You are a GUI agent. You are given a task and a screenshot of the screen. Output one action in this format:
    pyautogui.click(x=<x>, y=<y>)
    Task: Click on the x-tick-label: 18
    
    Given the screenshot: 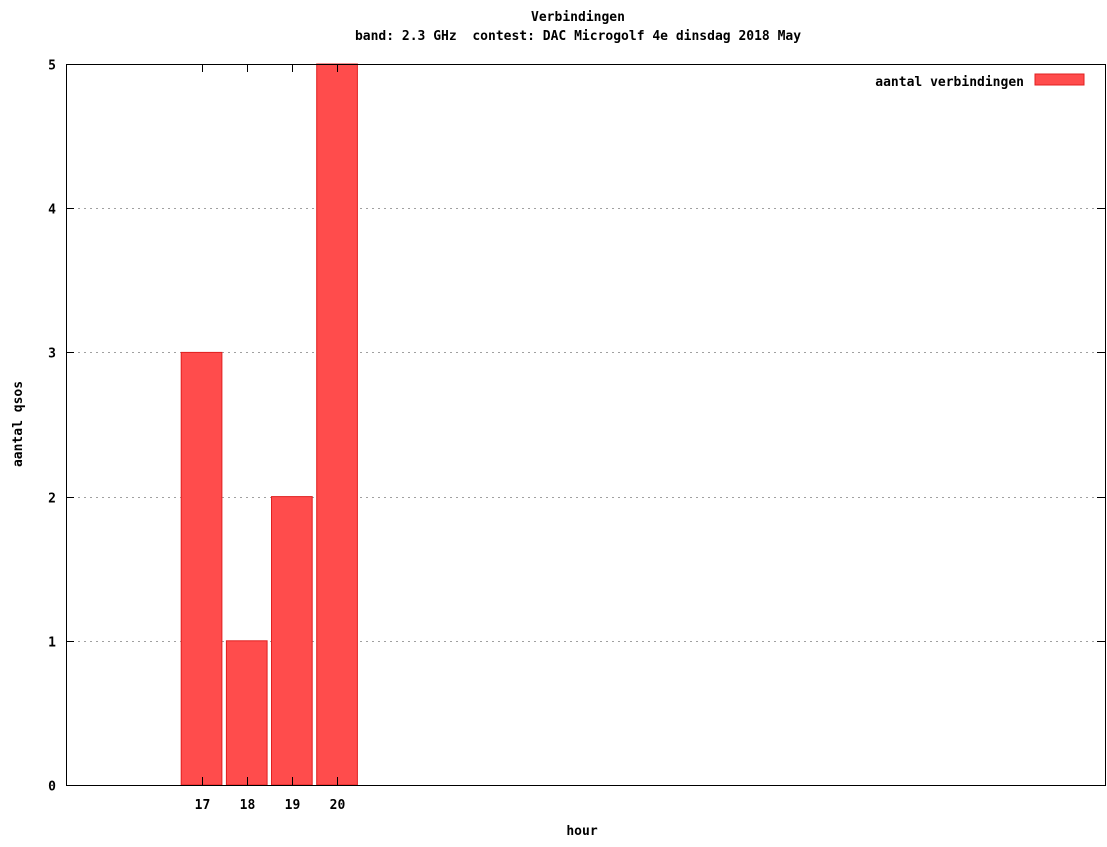 What is the action you would take?
    pyautogui.click(x=248, y=805)
    